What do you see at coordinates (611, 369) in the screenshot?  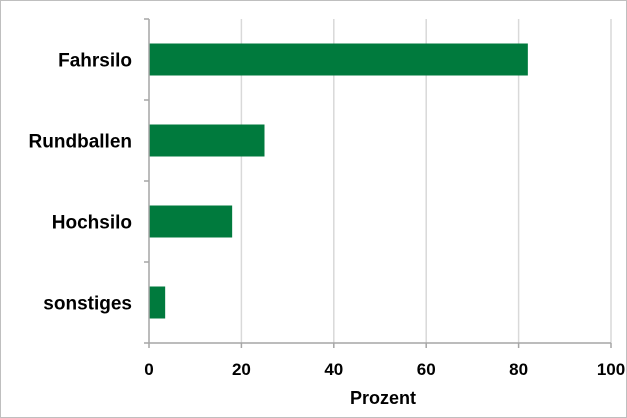 I see `x-tick-label-100: 100` at bounding box center [611, 369].